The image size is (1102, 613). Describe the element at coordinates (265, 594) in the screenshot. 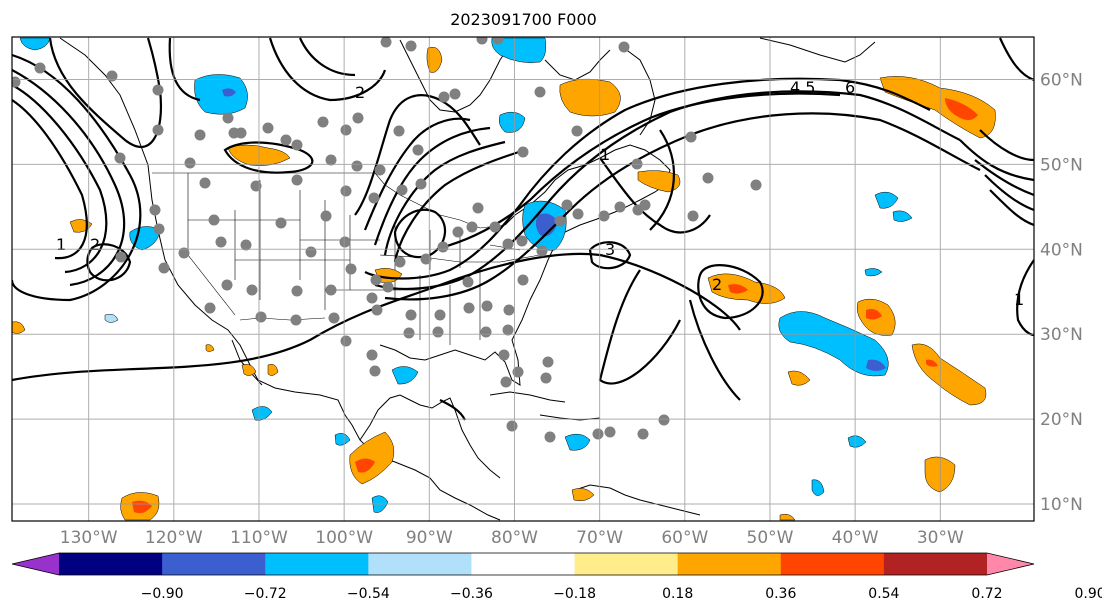

I see `colorbar-tick-label: −0.72` at that location.